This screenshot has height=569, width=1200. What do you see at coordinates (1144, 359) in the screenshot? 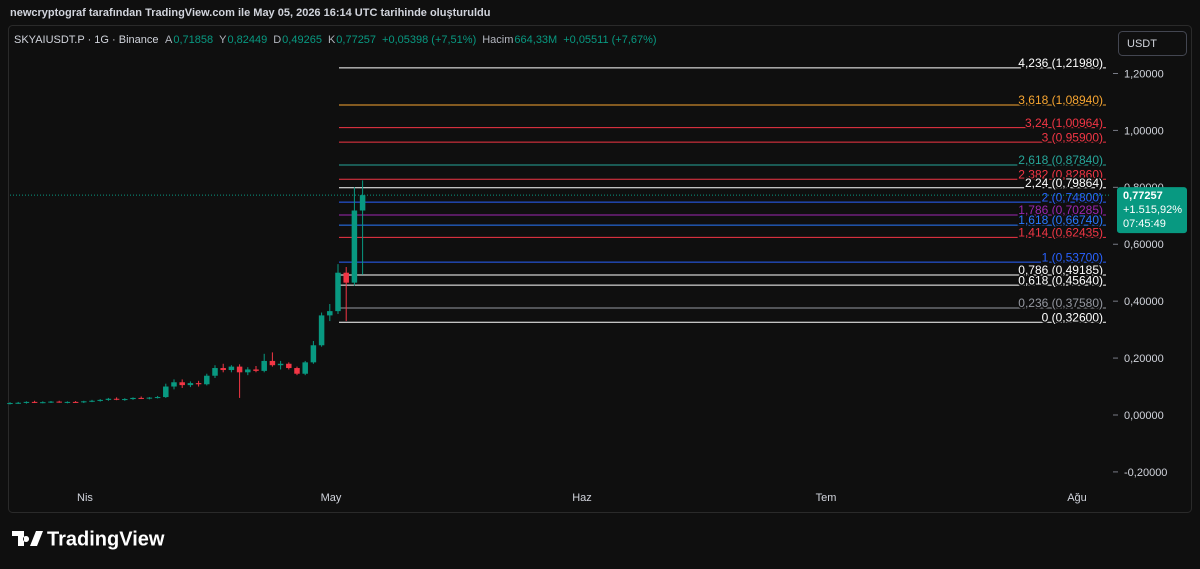
I see `y-tick-label: 0,20000` at bounding box center [1144, 359].